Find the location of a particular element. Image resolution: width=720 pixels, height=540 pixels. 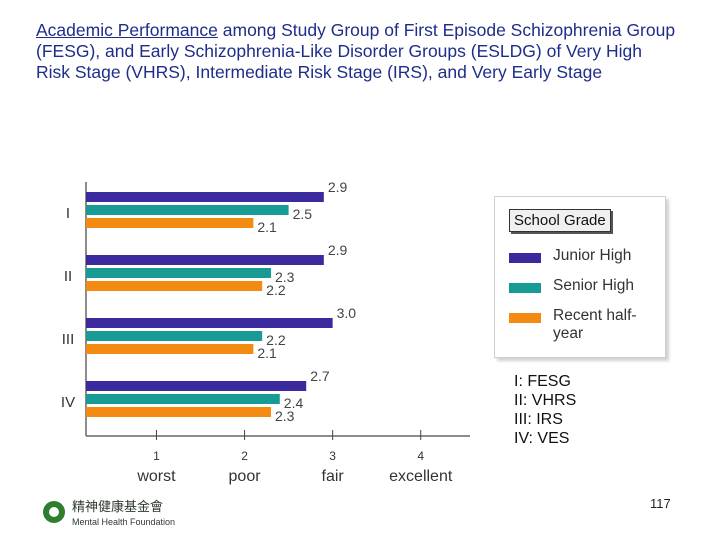

data-label: 2.7 is located at coordinates (320, 376).